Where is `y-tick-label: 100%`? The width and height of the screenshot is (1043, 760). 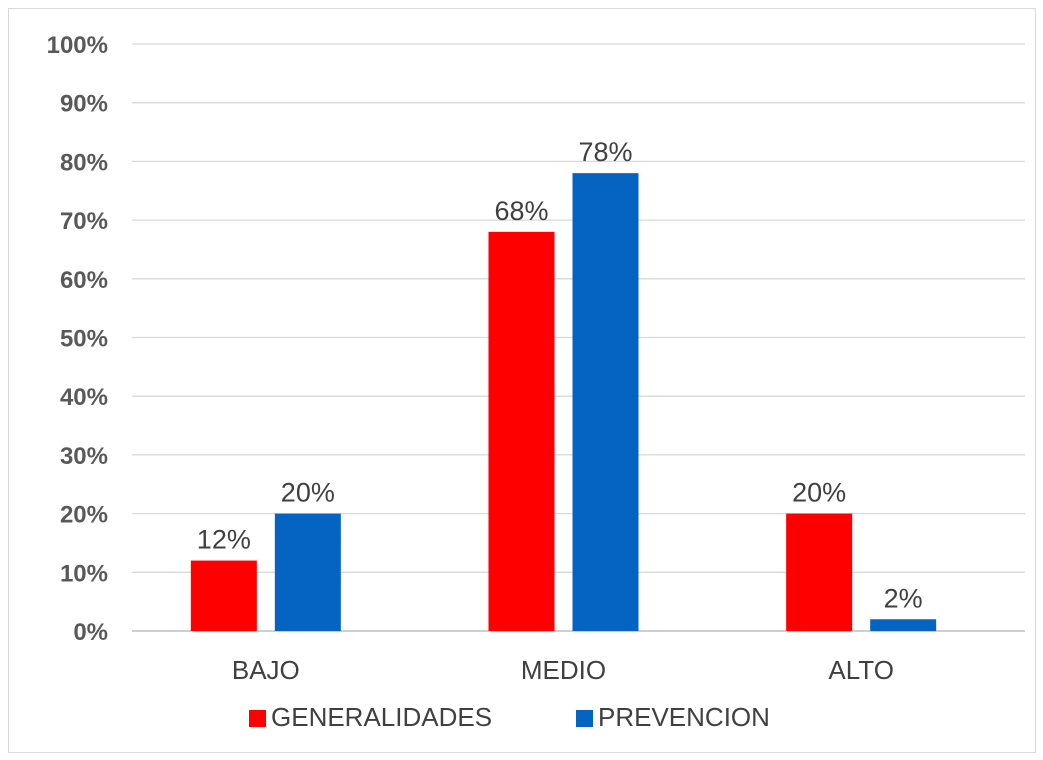
y-tick-label: 100% is located at coordinates (77, 45).